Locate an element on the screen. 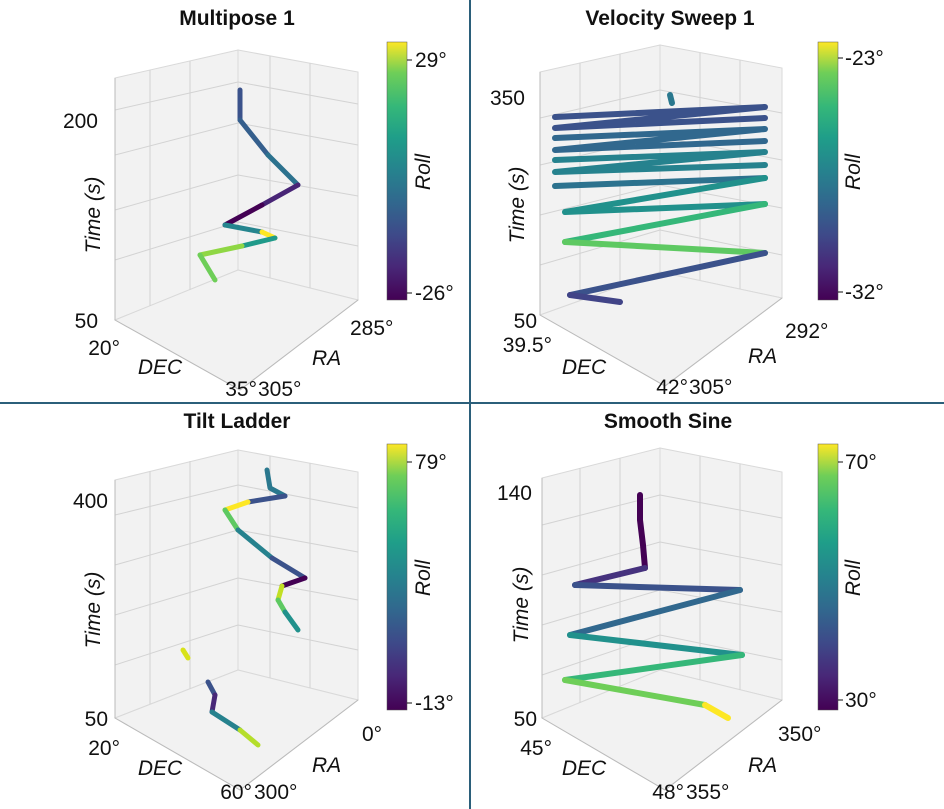 Image resolution: width=944 pixels, height=809 pixels. panel-4-colorbar-tick-bottom: 30° is located at coordinates (861, 700).